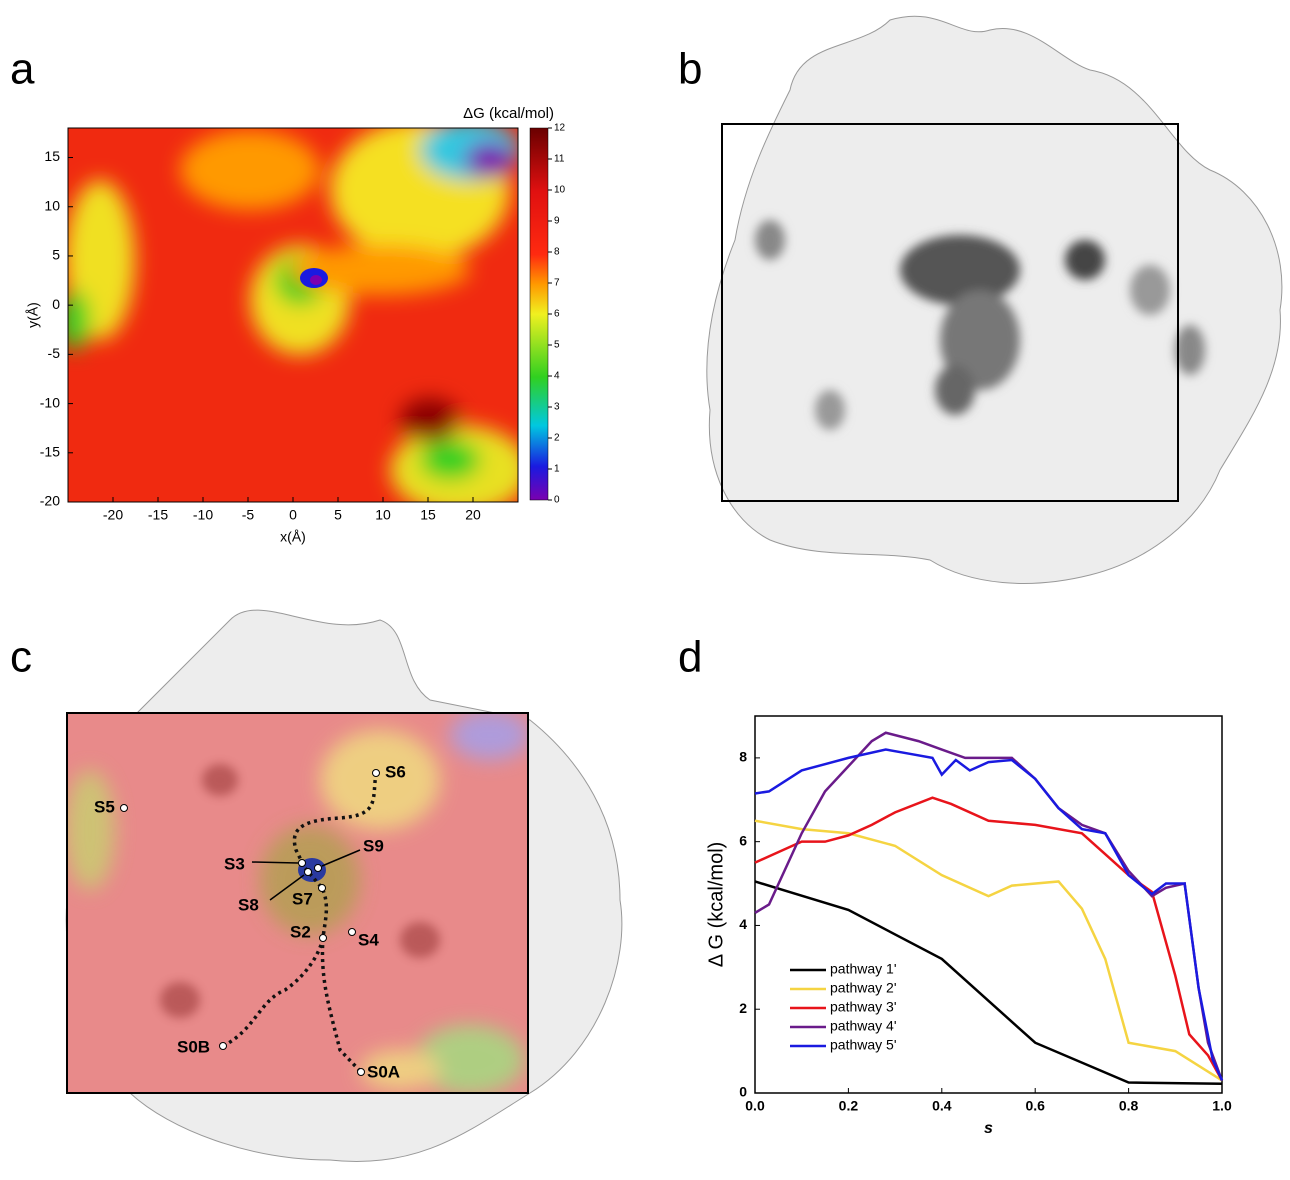  What do you see at coordinates (50, 402) in the screenshot?
I see `y-tick-label: -10` at bounding box center [50, 402].